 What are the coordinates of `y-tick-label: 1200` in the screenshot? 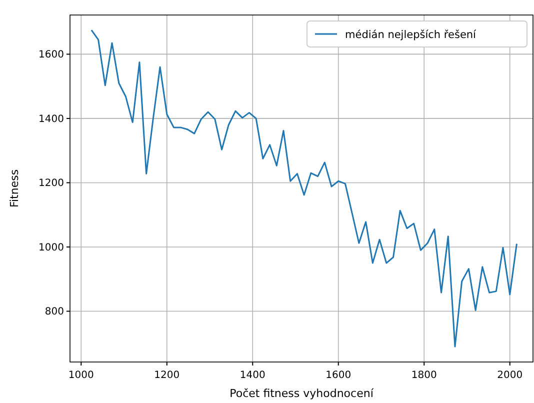 It's located at (51, 184).